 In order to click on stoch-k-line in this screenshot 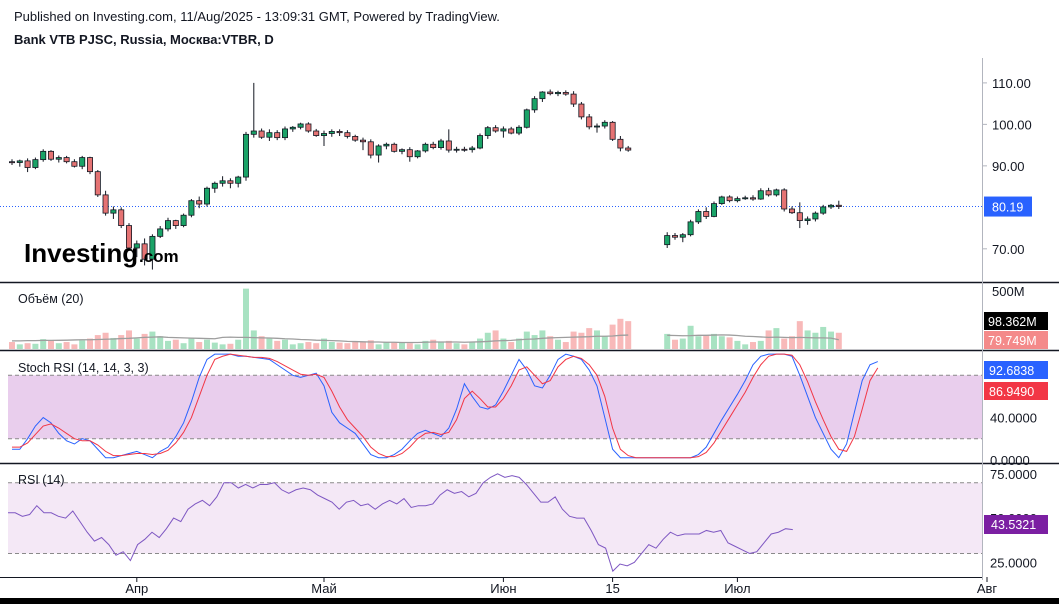, I will do `click(445, 406)`.